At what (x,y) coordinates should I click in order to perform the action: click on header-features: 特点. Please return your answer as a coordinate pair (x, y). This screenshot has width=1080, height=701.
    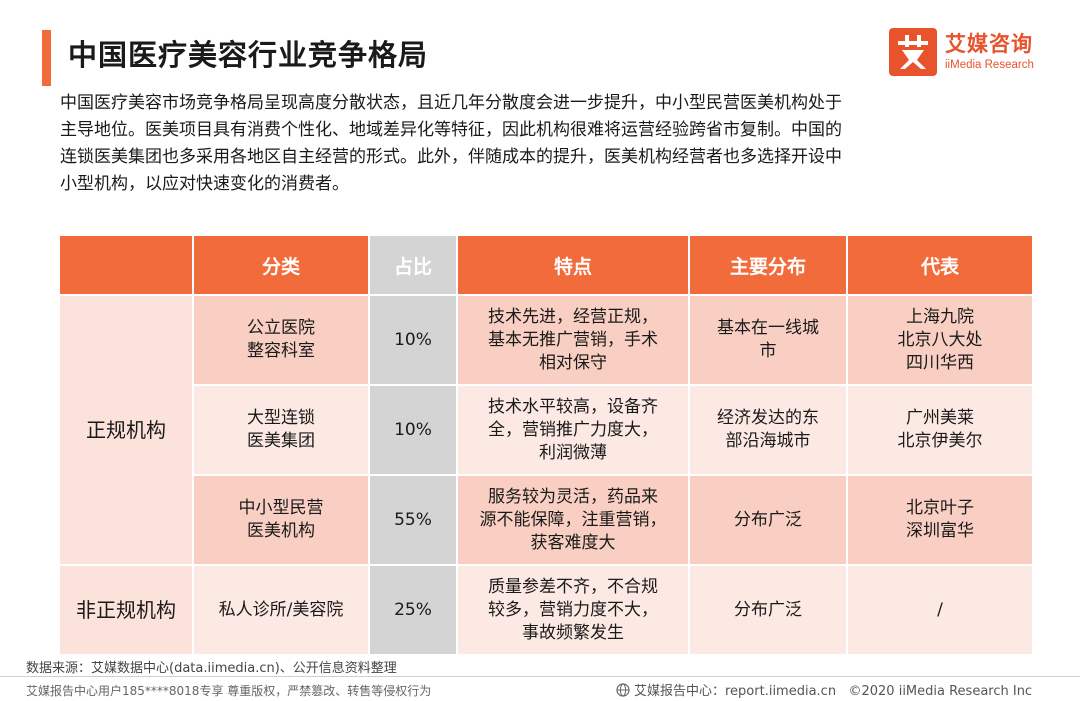
    Looking at the image, I should click on (573, 265).